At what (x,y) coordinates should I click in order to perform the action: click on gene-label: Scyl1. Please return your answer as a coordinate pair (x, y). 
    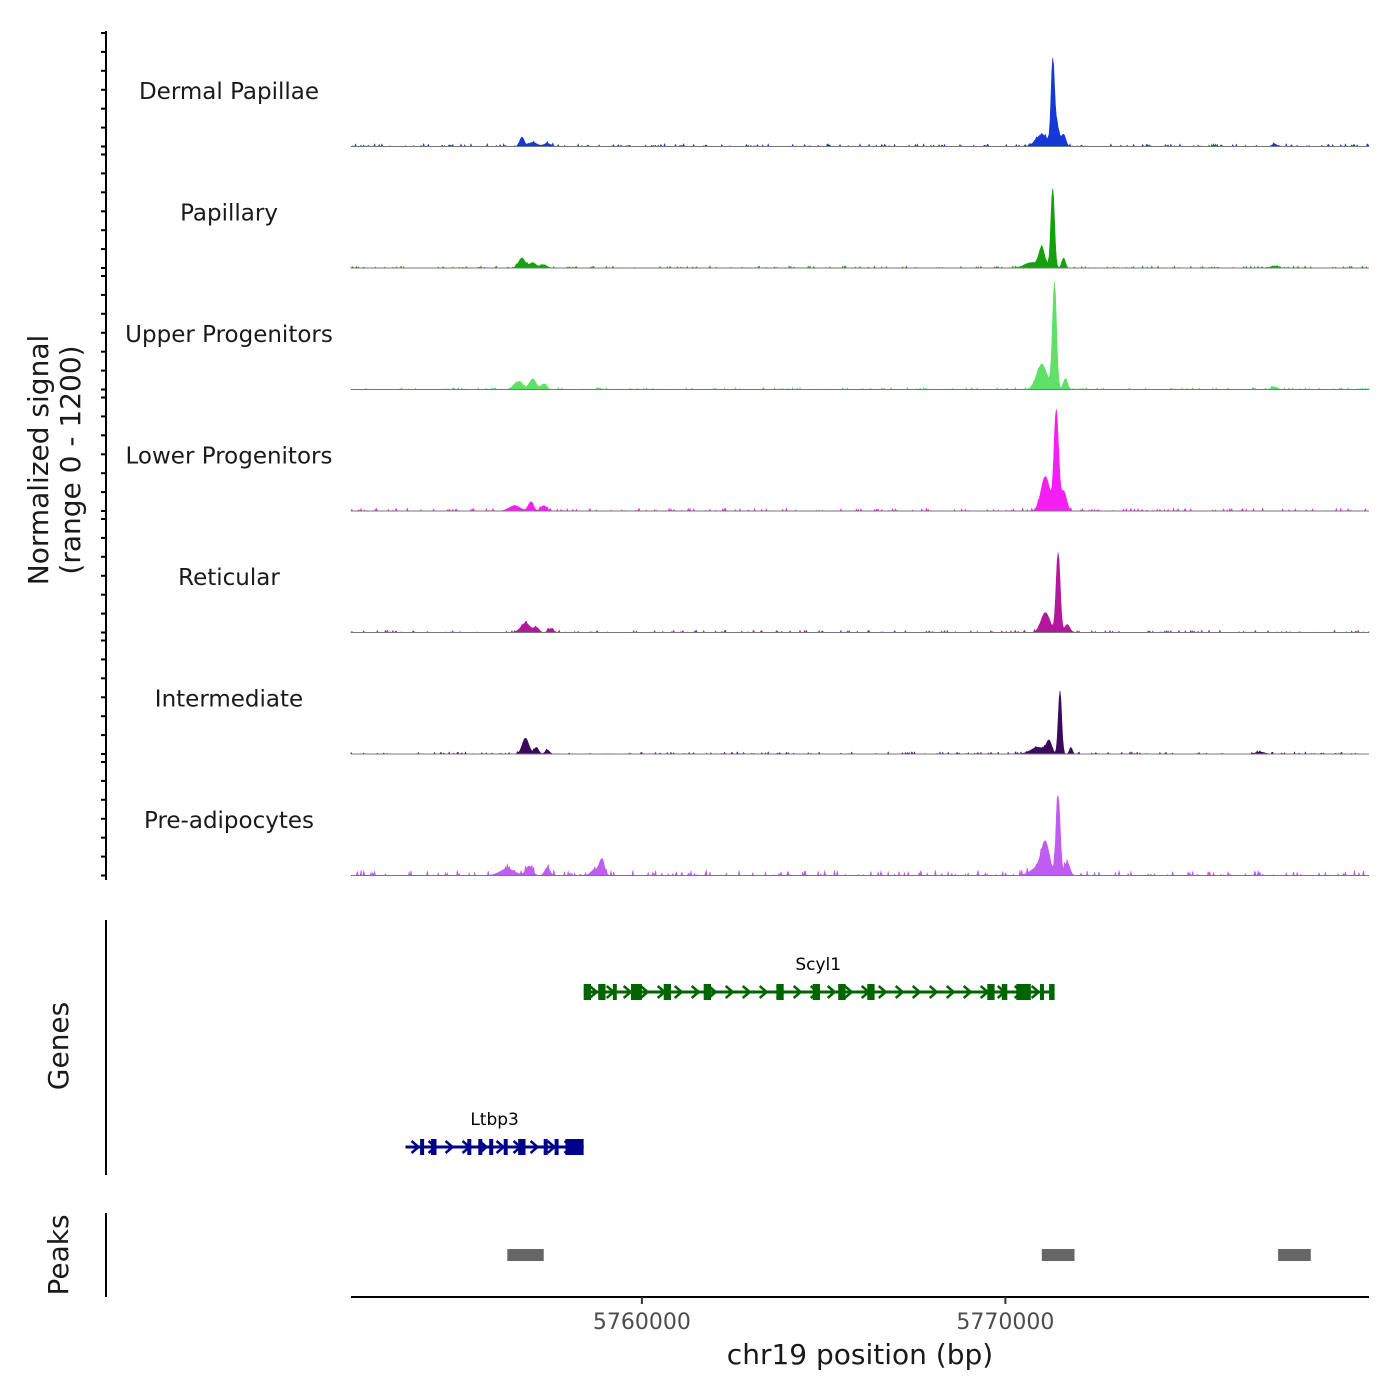
    Looking at the image, I should click on (818, 965).